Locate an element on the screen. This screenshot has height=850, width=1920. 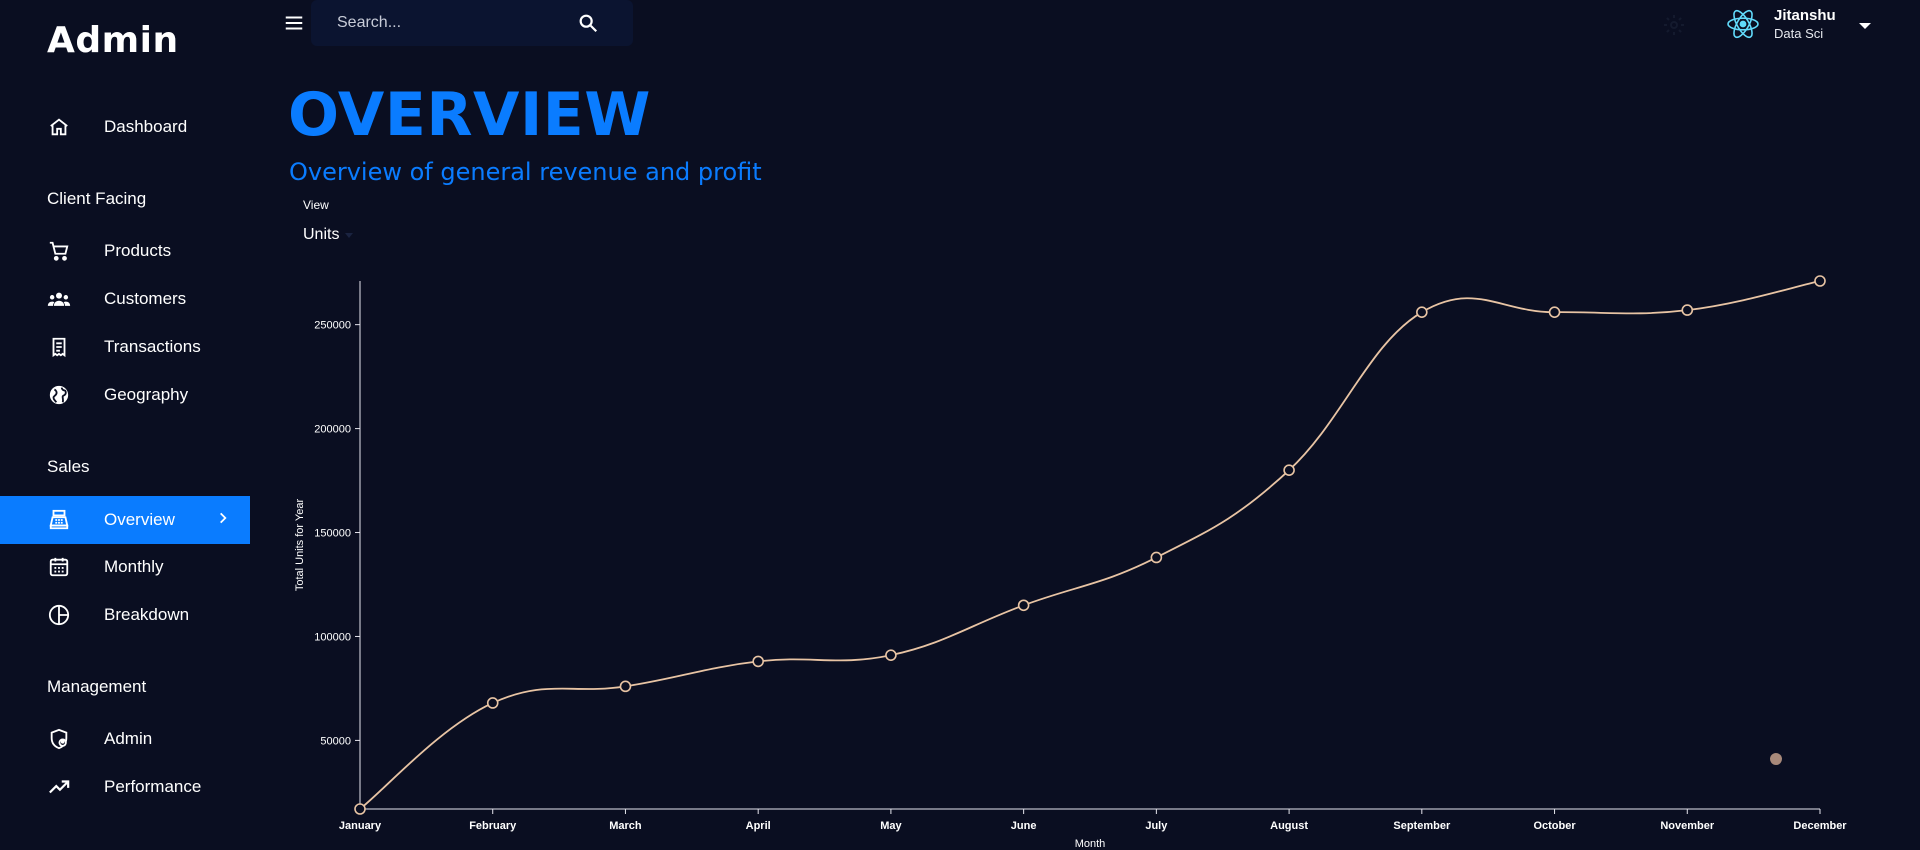
calendar-icon is located at coordinates (59, 567).